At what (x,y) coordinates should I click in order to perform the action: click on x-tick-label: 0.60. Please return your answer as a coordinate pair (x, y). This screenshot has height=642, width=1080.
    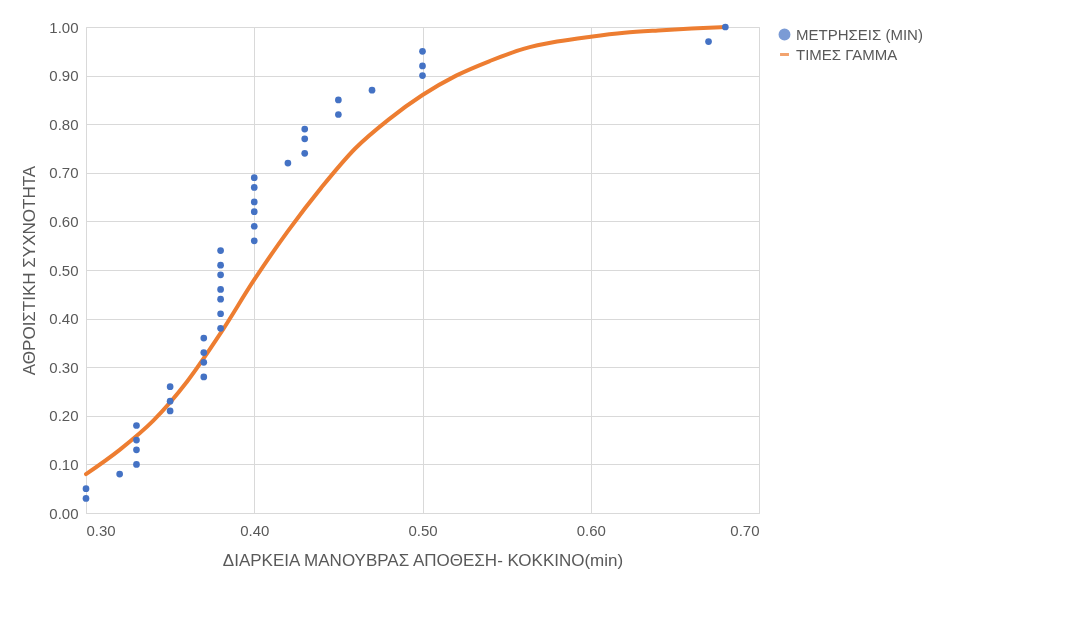
    Looking at the image, I should click on (591, 530).